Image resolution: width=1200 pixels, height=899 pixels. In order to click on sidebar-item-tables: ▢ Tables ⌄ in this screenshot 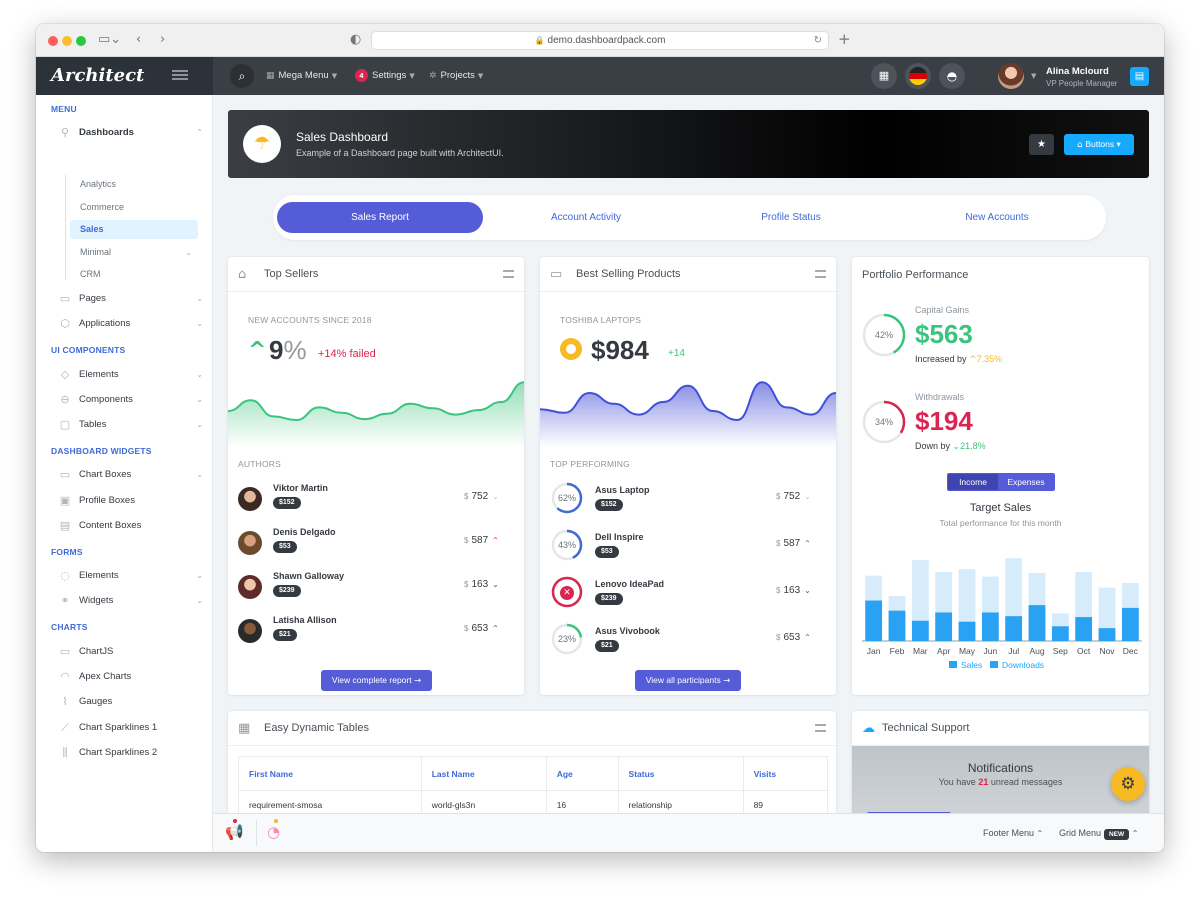, I will do `click(130, 425)`.